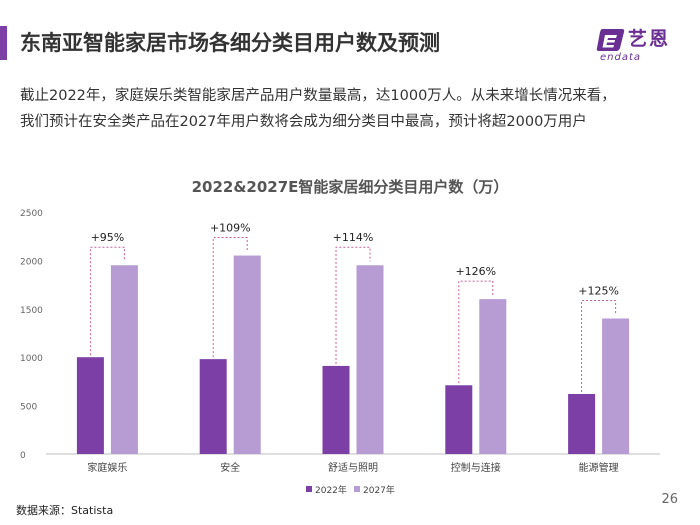 This screenshot has width=700, height=525. What do you see at coordinates (598, 290) in the screenshot?
I see `growth-label: +125%` at bounding box center [598, 290].